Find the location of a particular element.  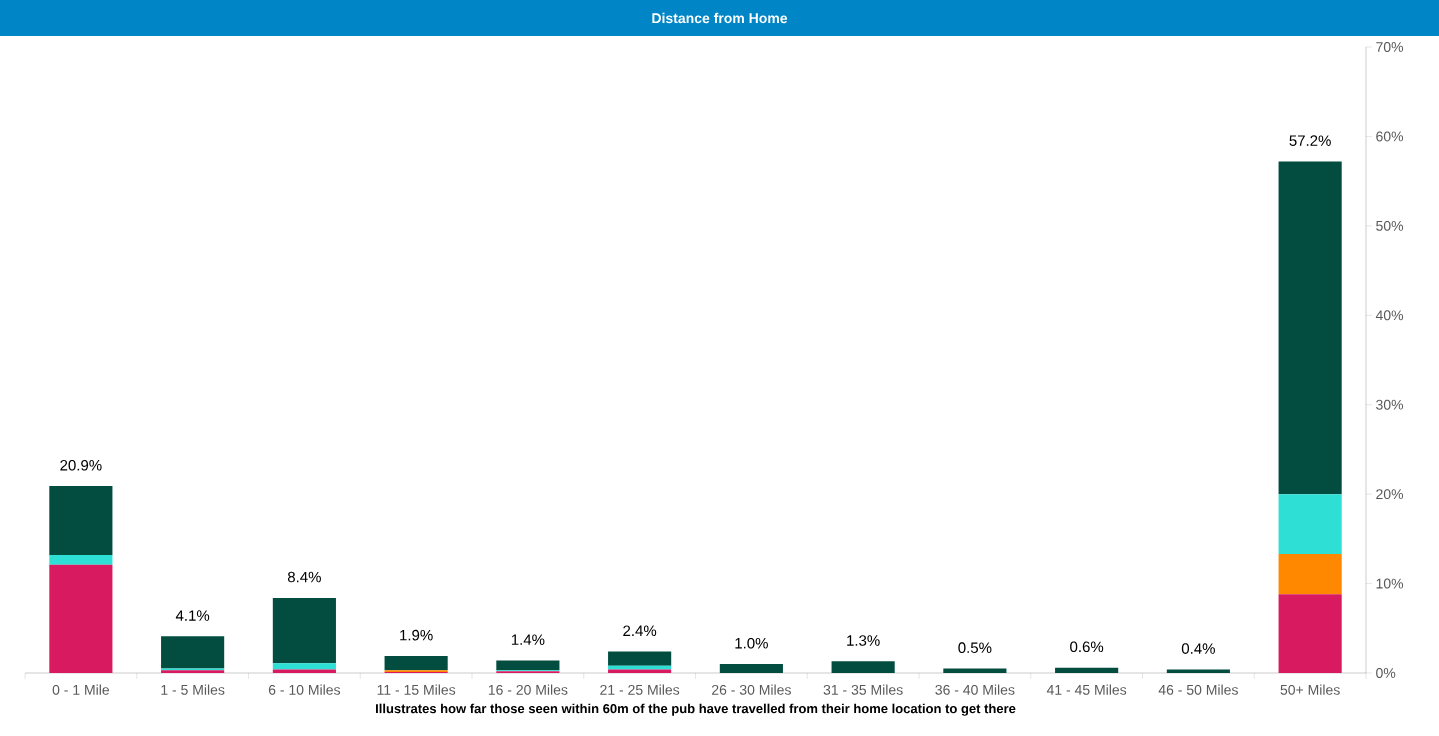

x-tick-label: 46 - 50 Miles is located at coordinates (1198, 689).